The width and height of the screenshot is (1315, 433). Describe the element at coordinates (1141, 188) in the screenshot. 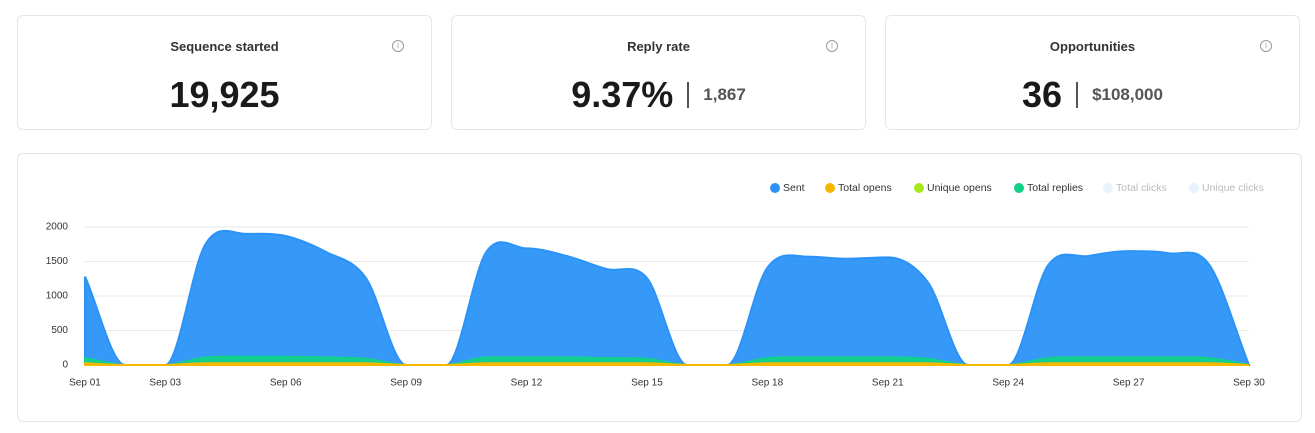

I see `legend-label: Total clicks` at that location.